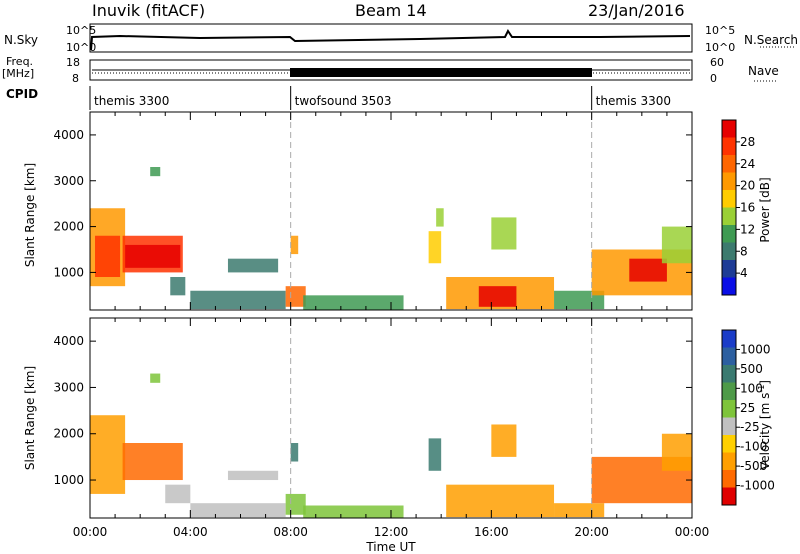 The image size is (800, 554). What do you see at coordinates (81, 30) in the screenshot?
I see `nsky-top-tick: 10^5` at bounding box center [81, 30].